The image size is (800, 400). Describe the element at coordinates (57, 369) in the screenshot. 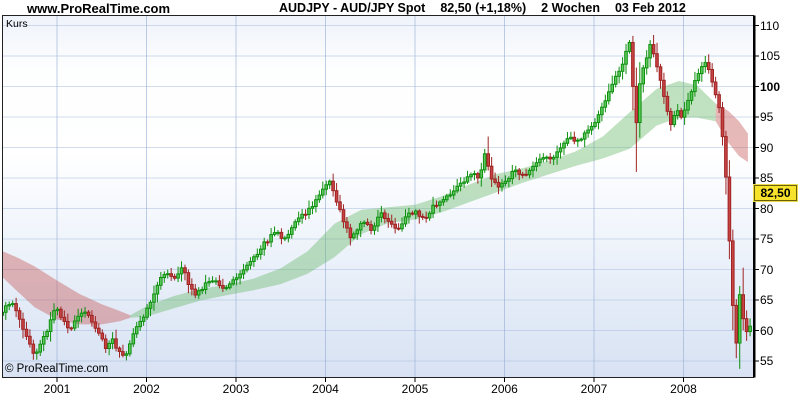

I see `copyright-watermark: © ProRealTime.com` at that location.